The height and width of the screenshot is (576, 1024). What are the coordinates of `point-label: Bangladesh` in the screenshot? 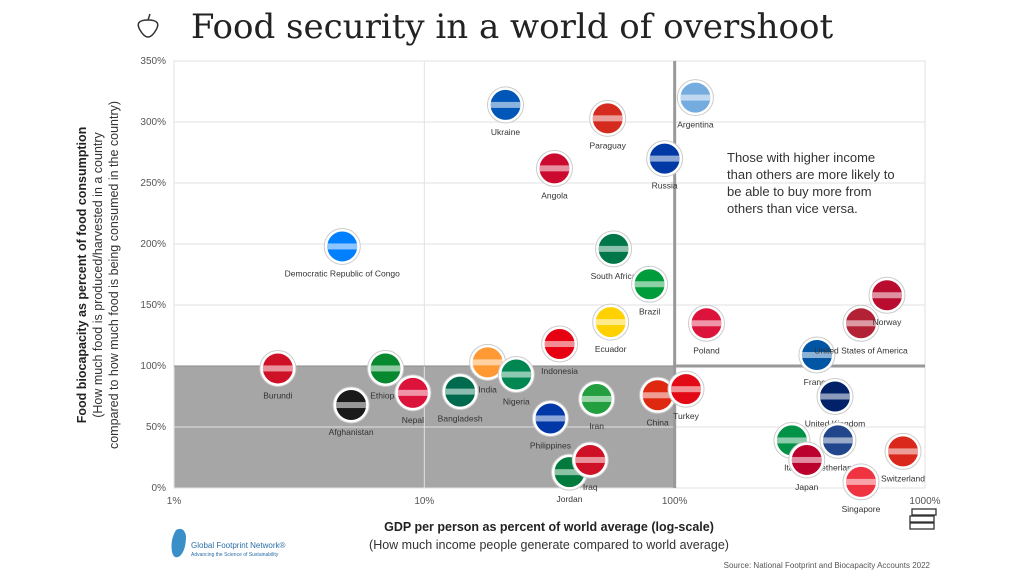 It's located at (460, 419).